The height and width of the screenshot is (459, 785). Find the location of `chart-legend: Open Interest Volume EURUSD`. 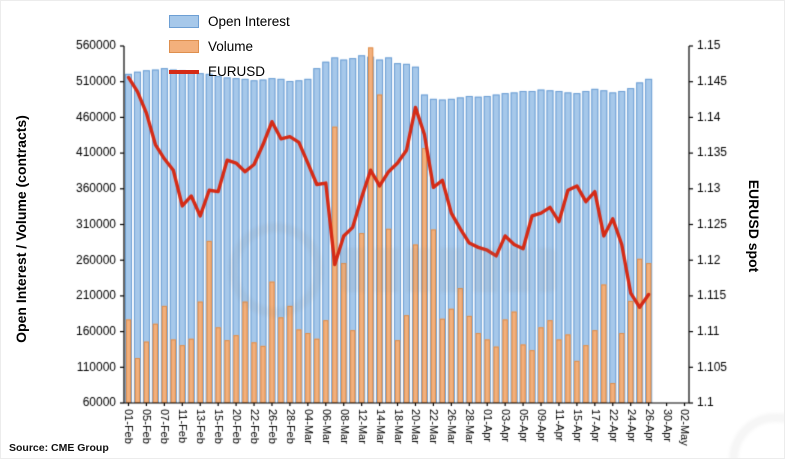

chart-legend: Open Interest Volume EURUSD is located at coordinates (229, 46).